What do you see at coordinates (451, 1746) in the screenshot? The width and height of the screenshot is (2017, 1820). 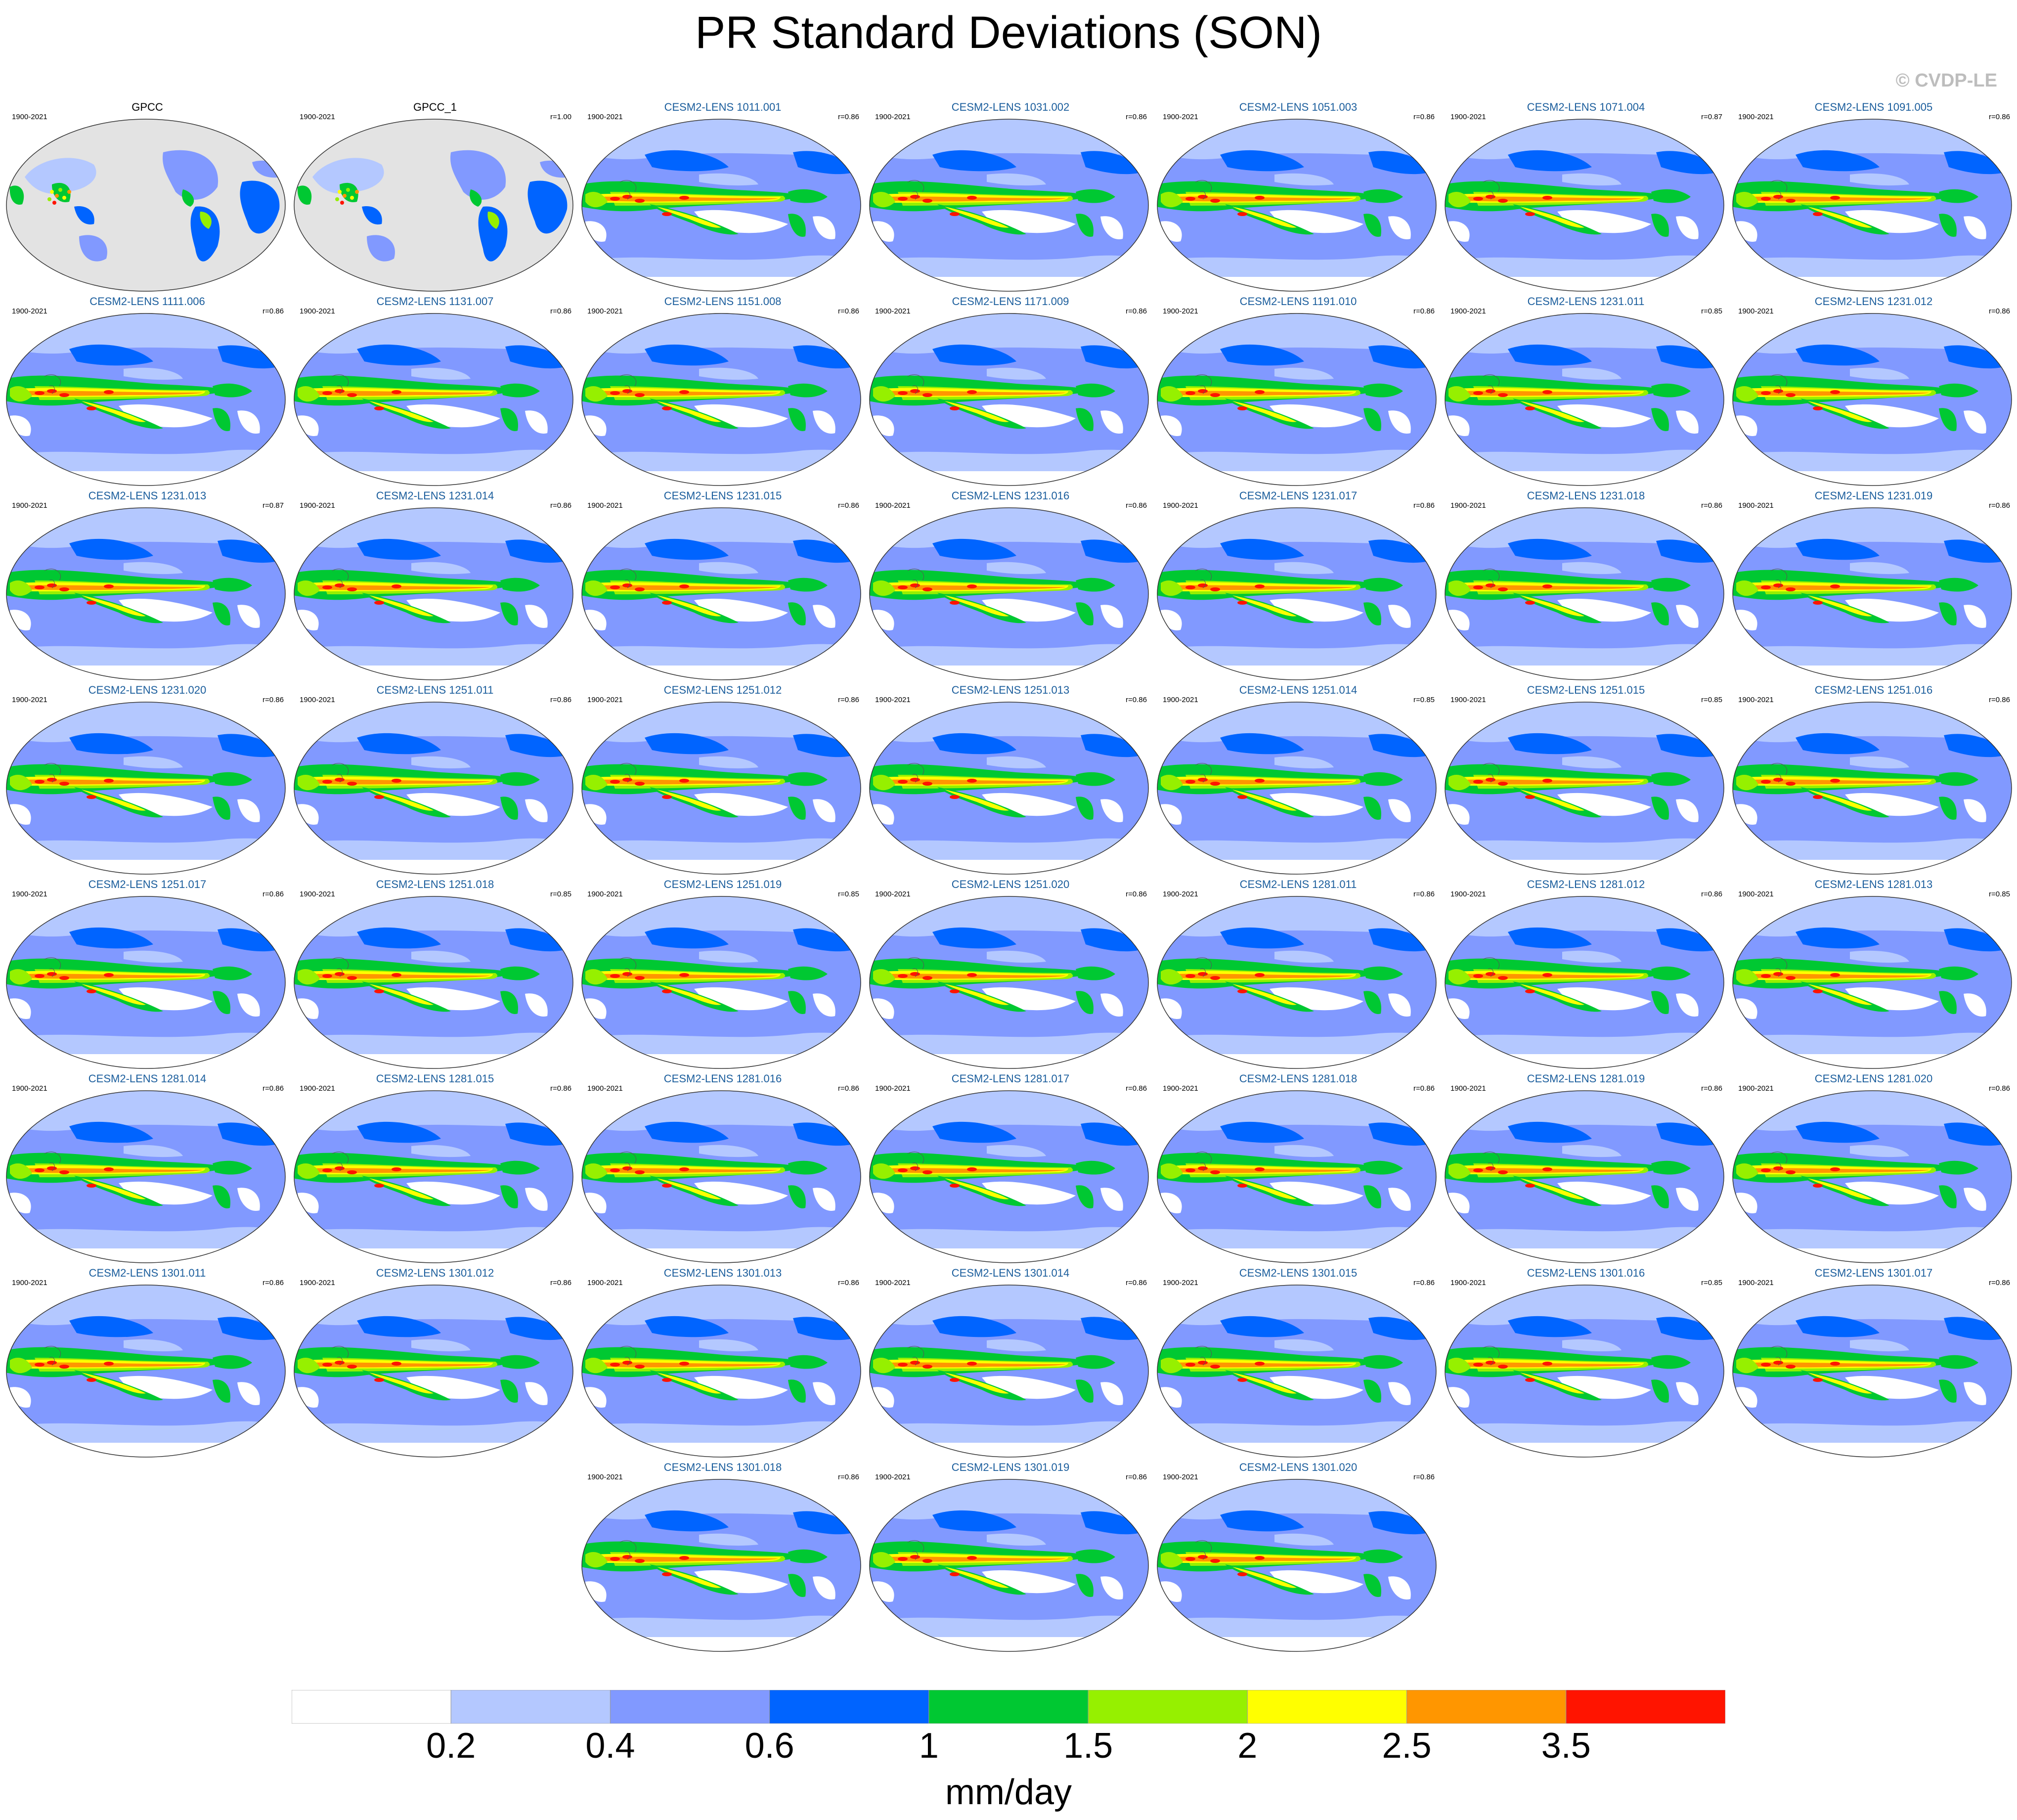 I see `colorbar-tick-label: 0.2` at bounding box center [451, 1746].